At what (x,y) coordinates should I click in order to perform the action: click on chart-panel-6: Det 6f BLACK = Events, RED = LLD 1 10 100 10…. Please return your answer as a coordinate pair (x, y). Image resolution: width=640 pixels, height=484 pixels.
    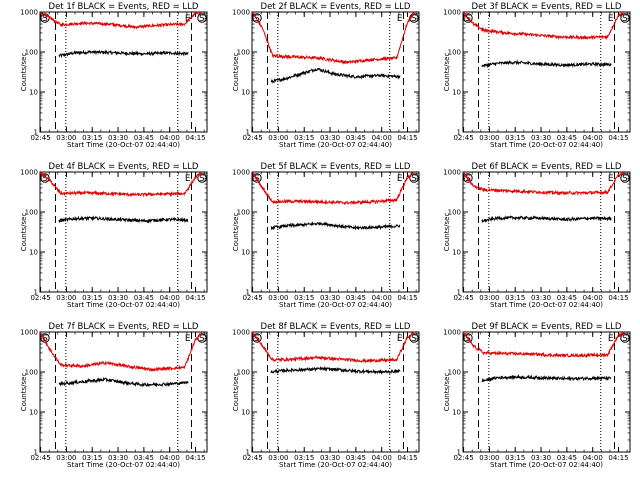
    Looking at the image, I should click on (537, 235).